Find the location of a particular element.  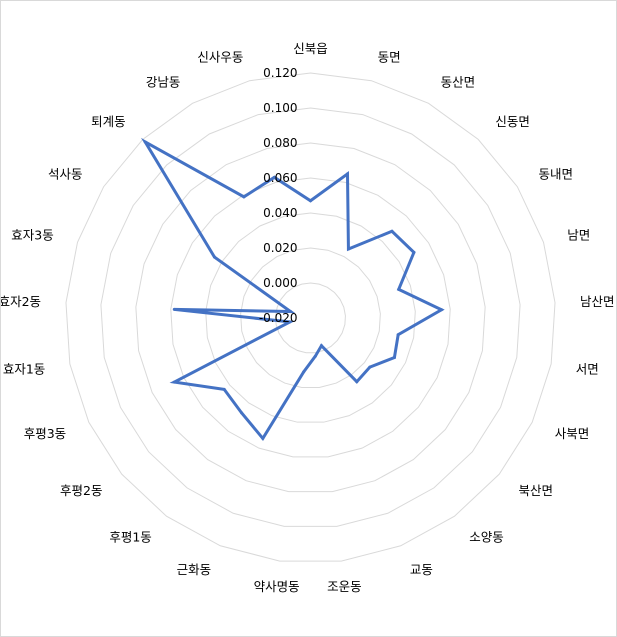

category-label: 남산면 is located at coordinates (597, 301).